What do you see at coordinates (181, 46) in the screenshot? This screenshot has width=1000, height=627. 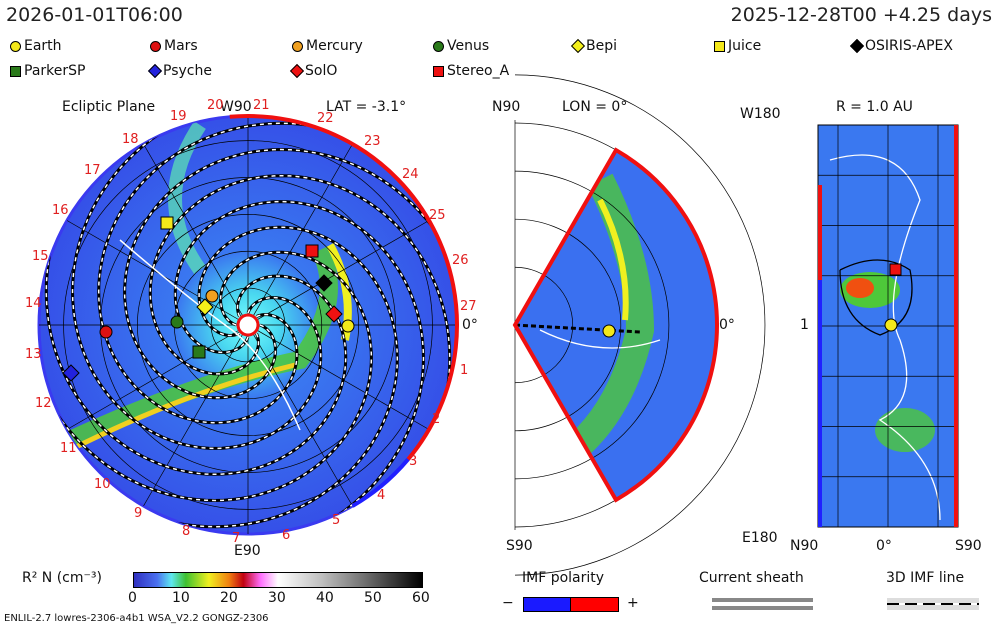 I see `legend-label: Mars` at bounding box center [181, 46].